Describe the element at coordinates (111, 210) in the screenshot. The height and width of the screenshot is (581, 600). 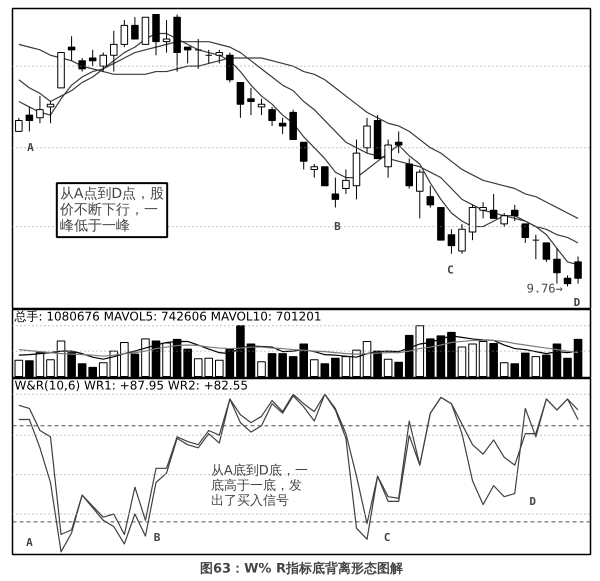
I see `annotation: 从A点到D点，股价不断下行，一峰低于一峰` at that location.